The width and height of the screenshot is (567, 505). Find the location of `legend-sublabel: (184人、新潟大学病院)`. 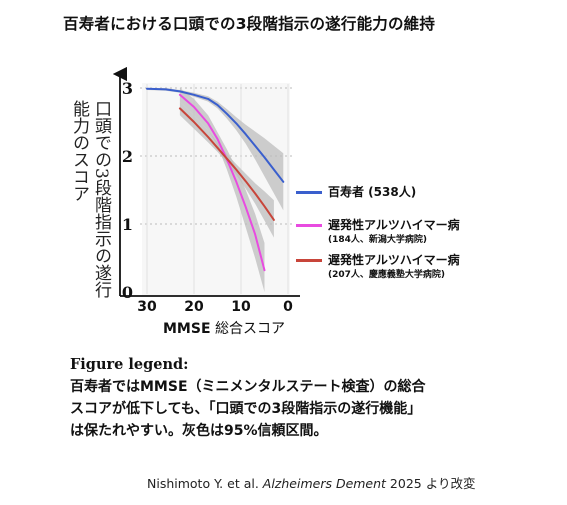

legend-sublabel: (184人、新潟大学病院) is located at coordinates (378, 240).